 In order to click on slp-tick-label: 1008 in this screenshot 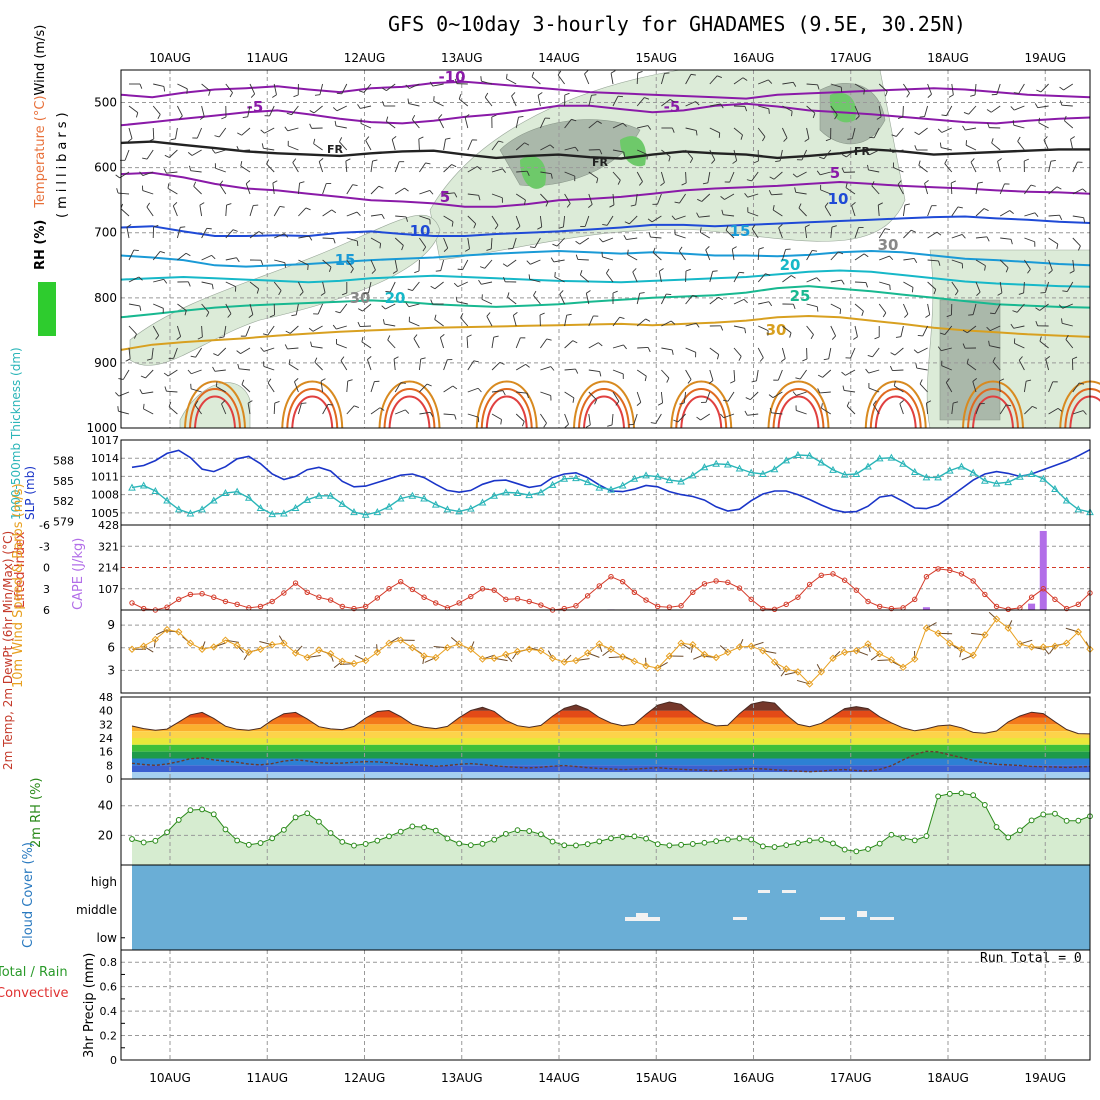, I will do `click(105, 495)`.